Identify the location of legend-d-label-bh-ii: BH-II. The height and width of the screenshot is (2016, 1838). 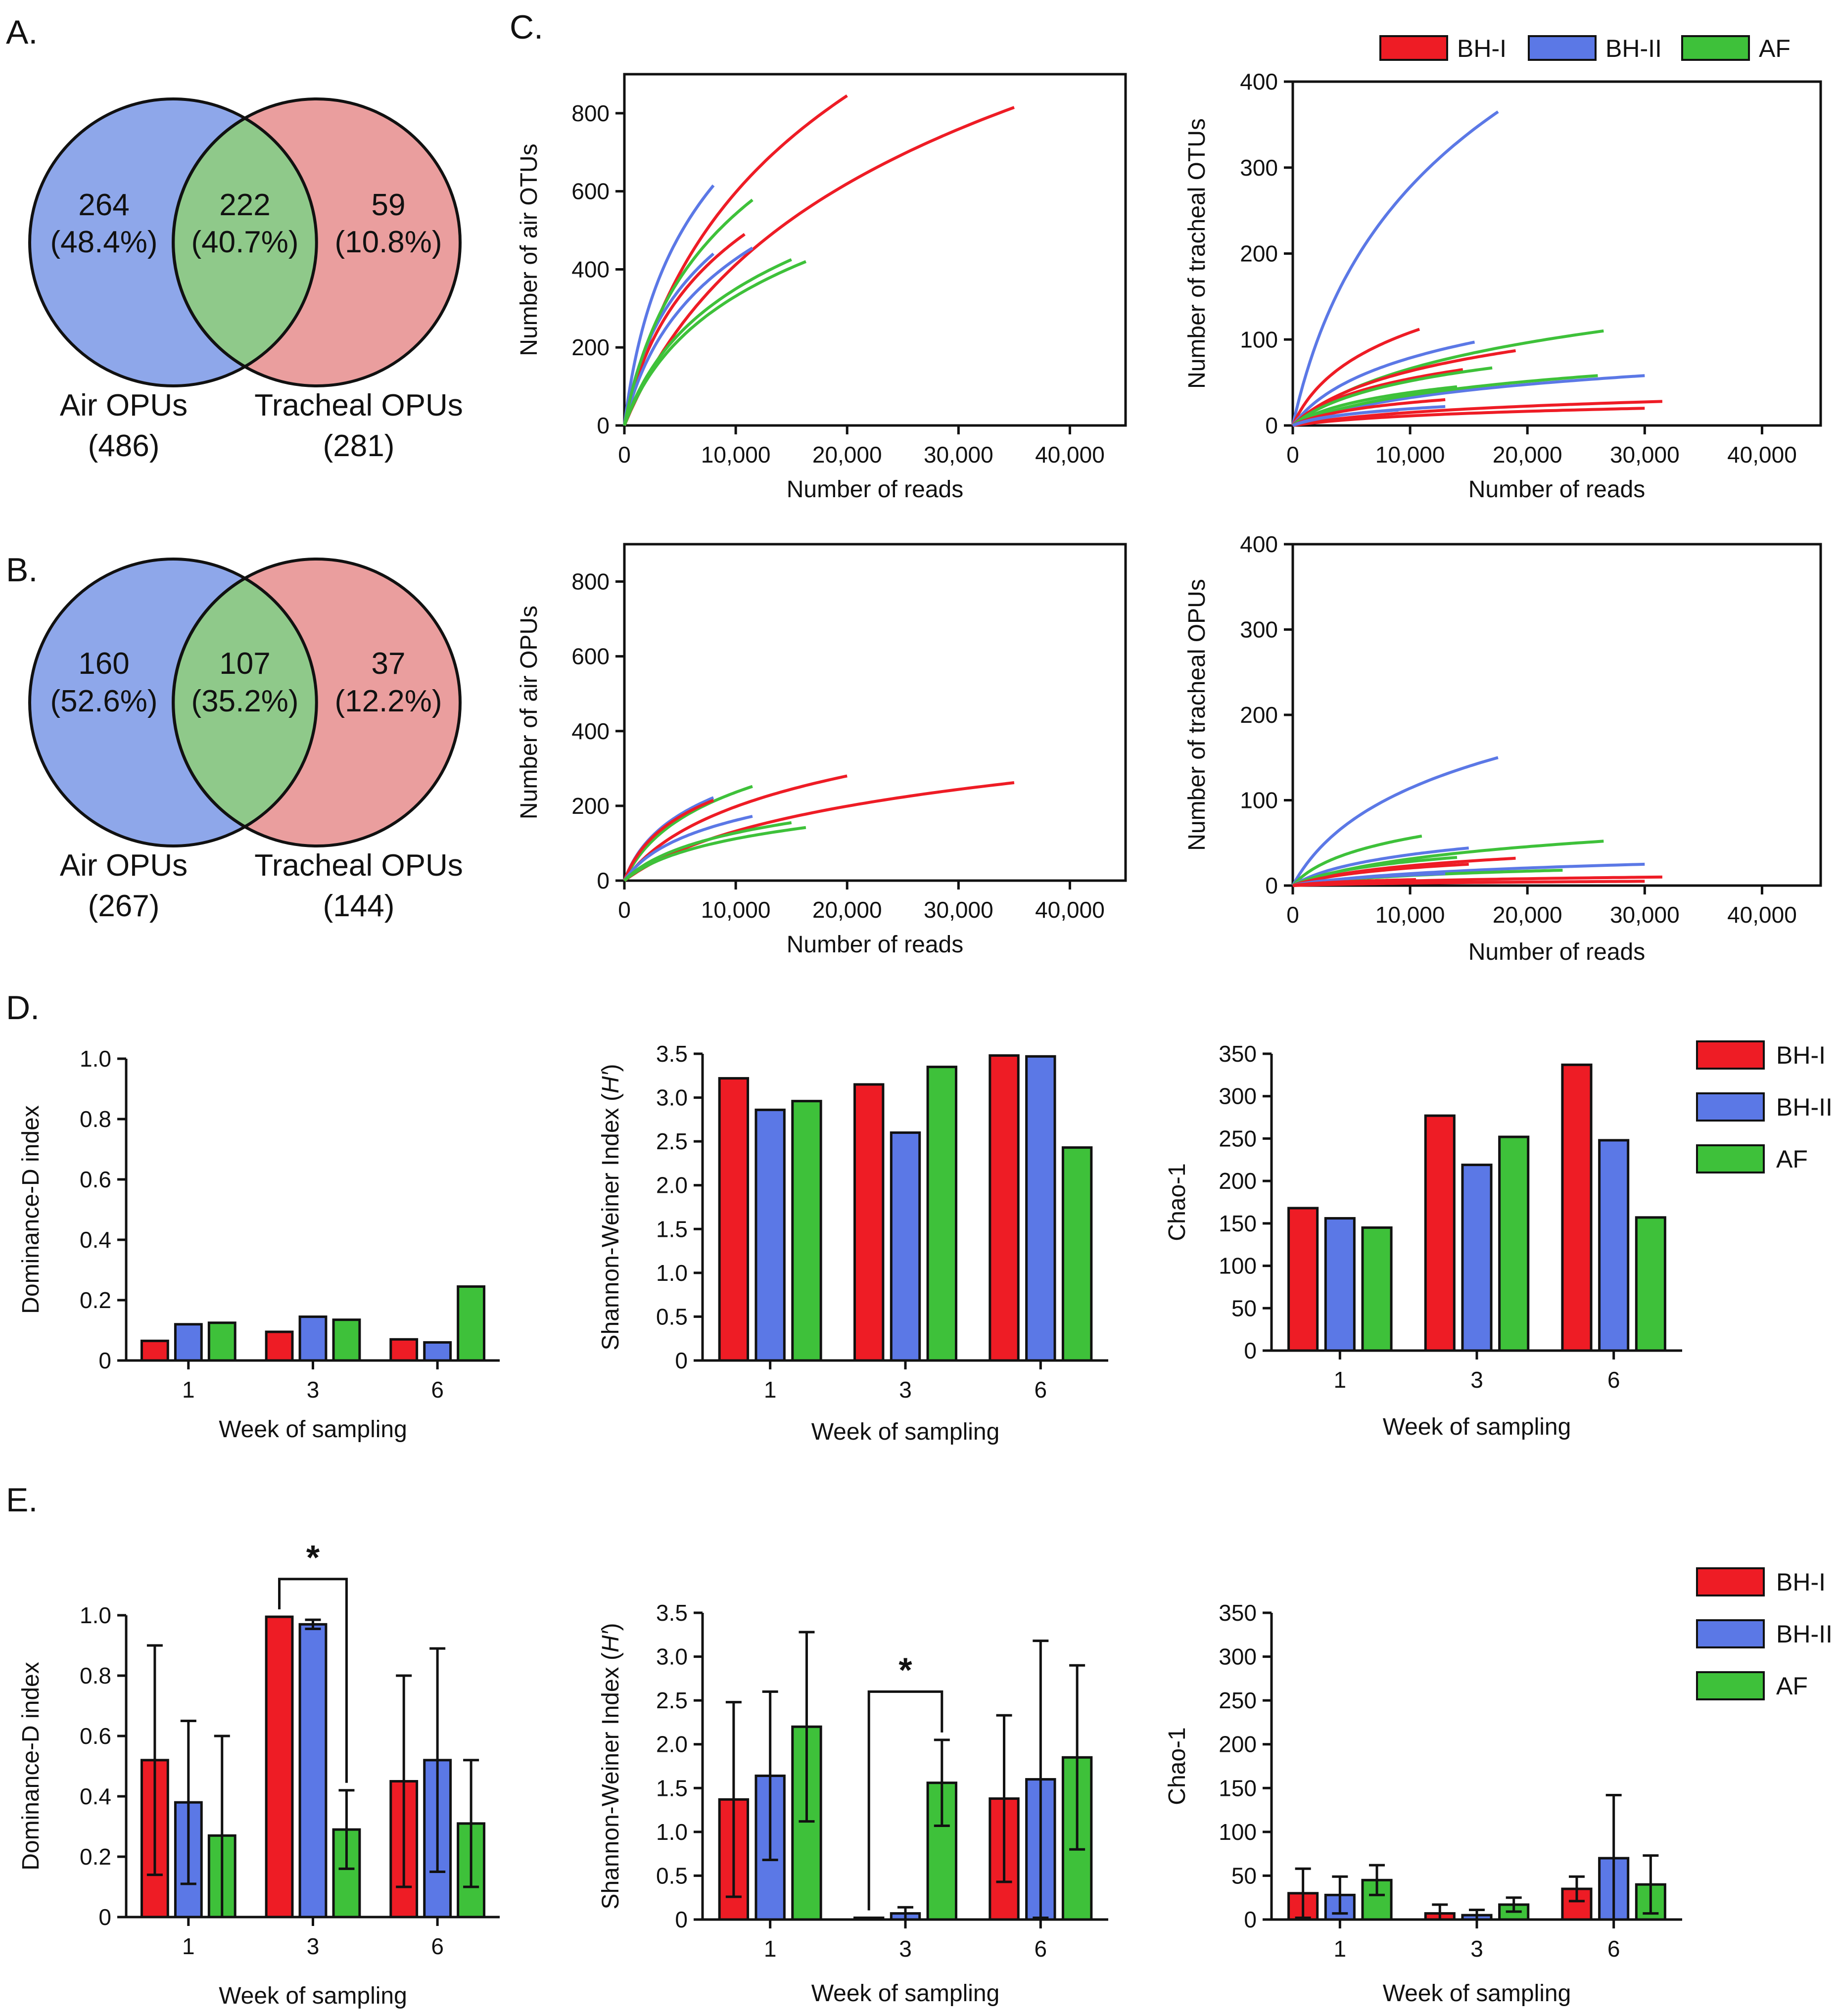
(1804, 1107).